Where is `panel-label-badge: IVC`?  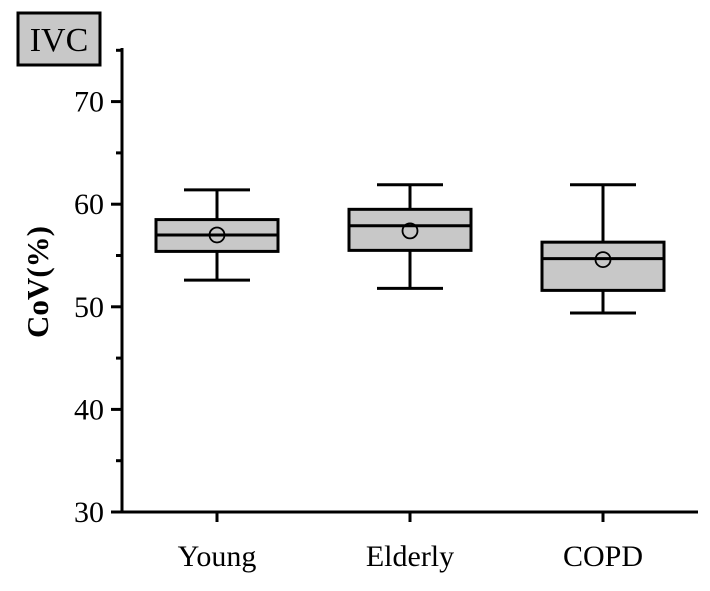 panel-label-badge: IVC is located at coordinates (59, 39).